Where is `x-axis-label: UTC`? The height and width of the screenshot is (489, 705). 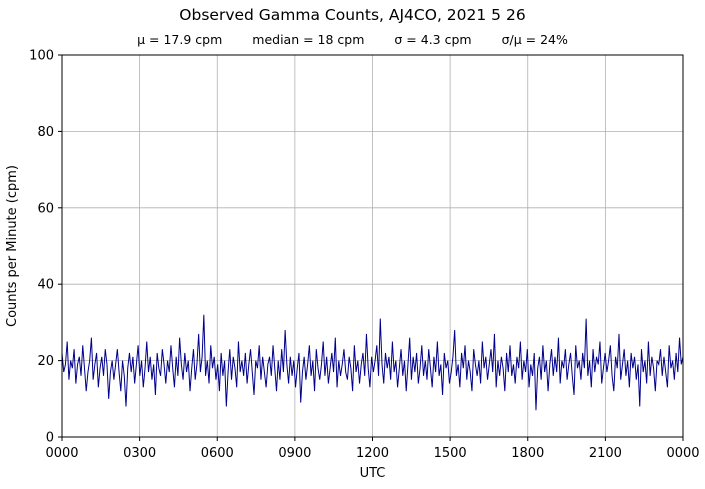 x-axis-label: UTC is located at coordinates (373, 473).